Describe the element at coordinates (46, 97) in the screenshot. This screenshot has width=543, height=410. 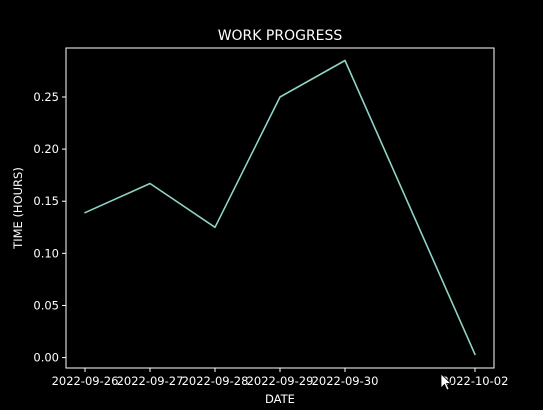
I see `y-tick-label: 0.25` at that location.